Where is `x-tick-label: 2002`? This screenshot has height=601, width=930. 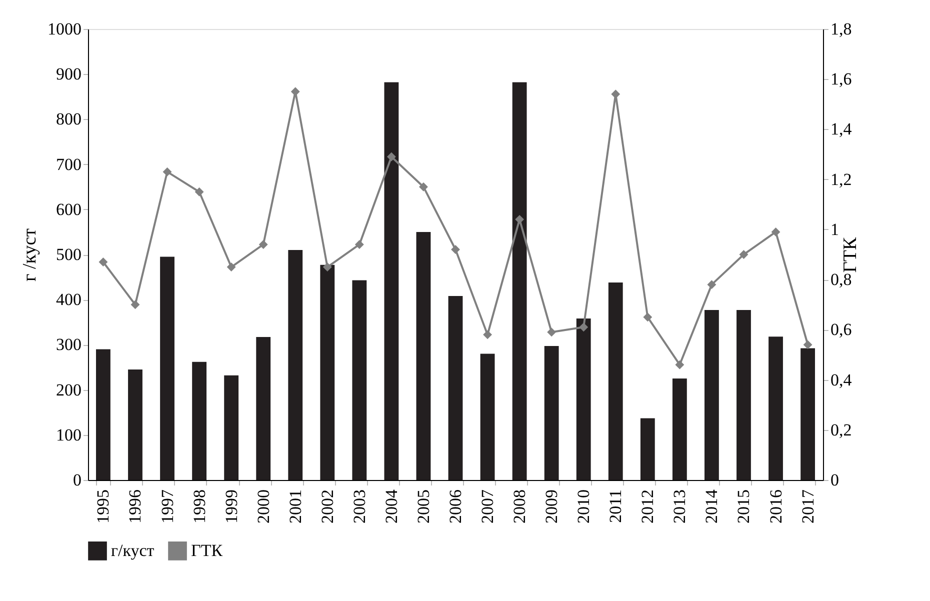 x-tick-label: 2002 is located at coordinates (327, 507).